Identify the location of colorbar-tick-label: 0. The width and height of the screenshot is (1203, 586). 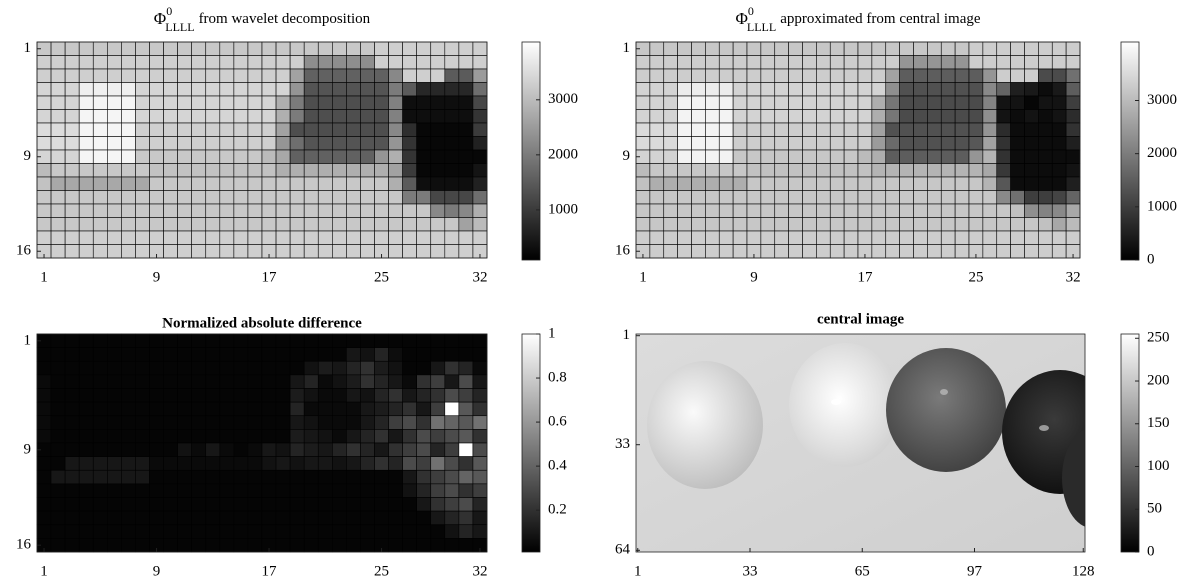
(1151, 259).